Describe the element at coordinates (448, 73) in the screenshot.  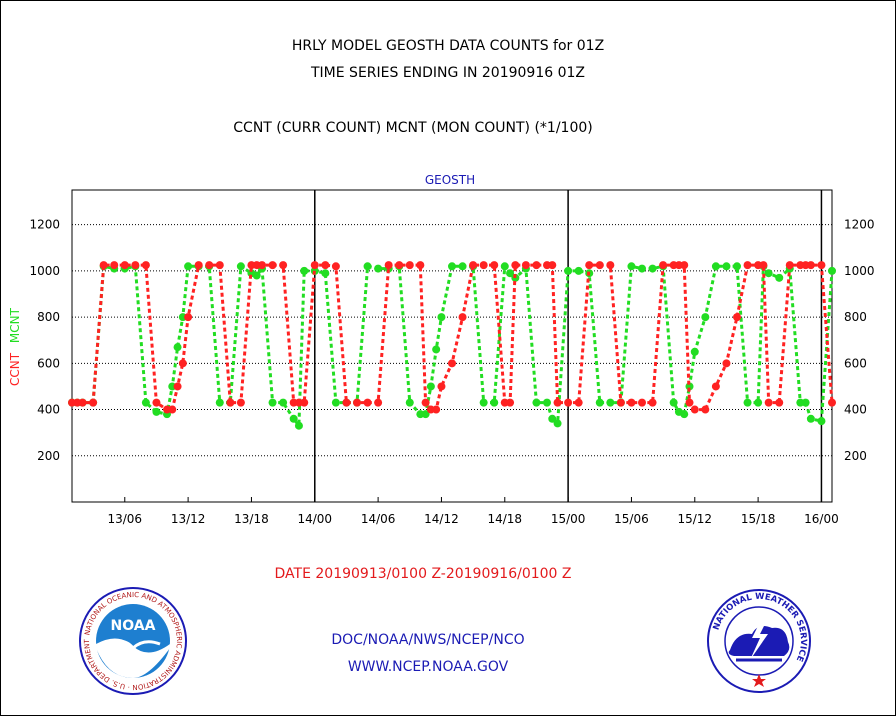
I see `chart-title-line-2: TIME SERIES ENDING IN 20190916 01Z` at that location.